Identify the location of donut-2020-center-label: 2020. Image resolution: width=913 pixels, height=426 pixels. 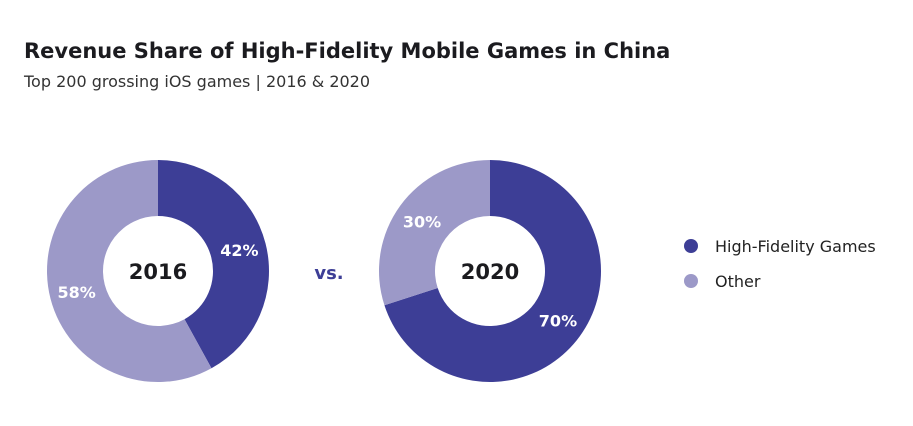
(490, 272).